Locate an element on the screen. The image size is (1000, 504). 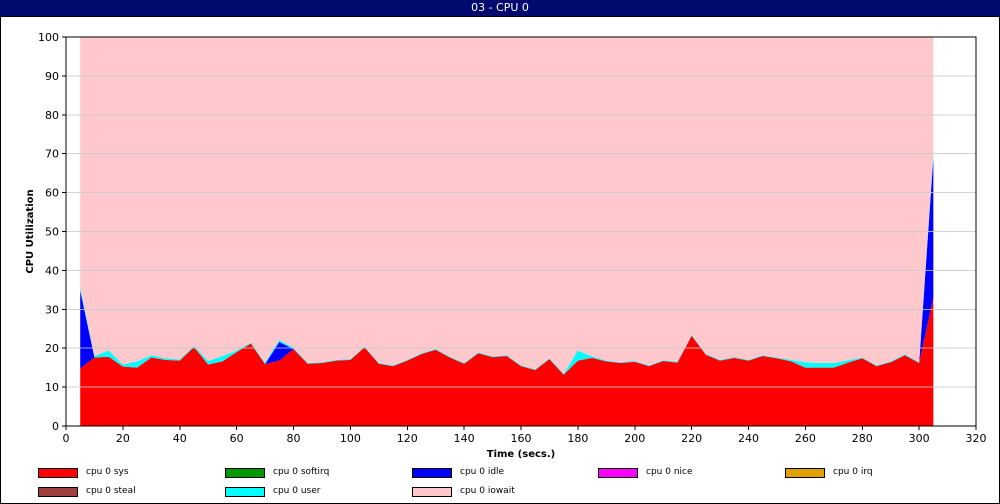
legend-label: cpu 0 user is located at coordinates (297, 491).